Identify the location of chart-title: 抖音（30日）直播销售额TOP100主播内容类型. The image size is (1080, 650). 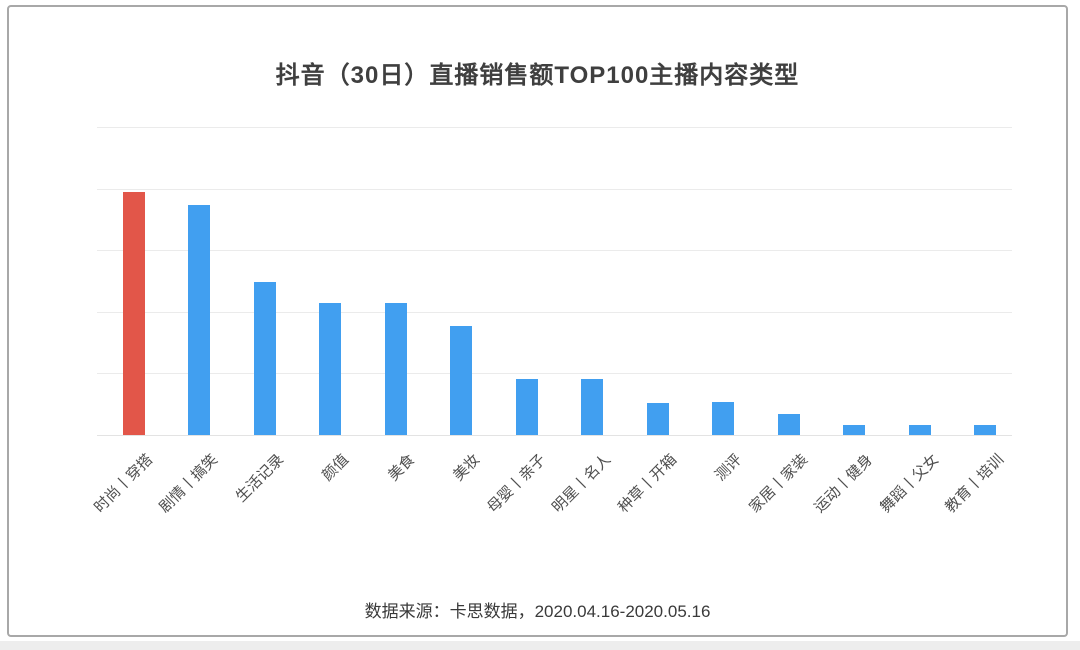
(537, 75).